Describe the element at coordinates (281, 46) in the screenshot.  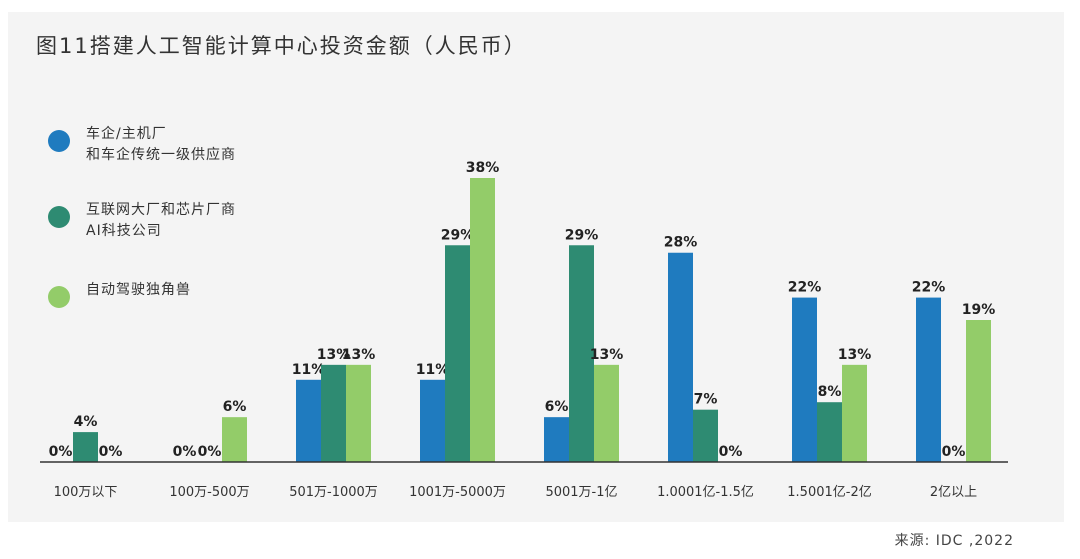
I see `chart-title: 图11搭建人工智能计算中心投资金额（人民币）` at that location.